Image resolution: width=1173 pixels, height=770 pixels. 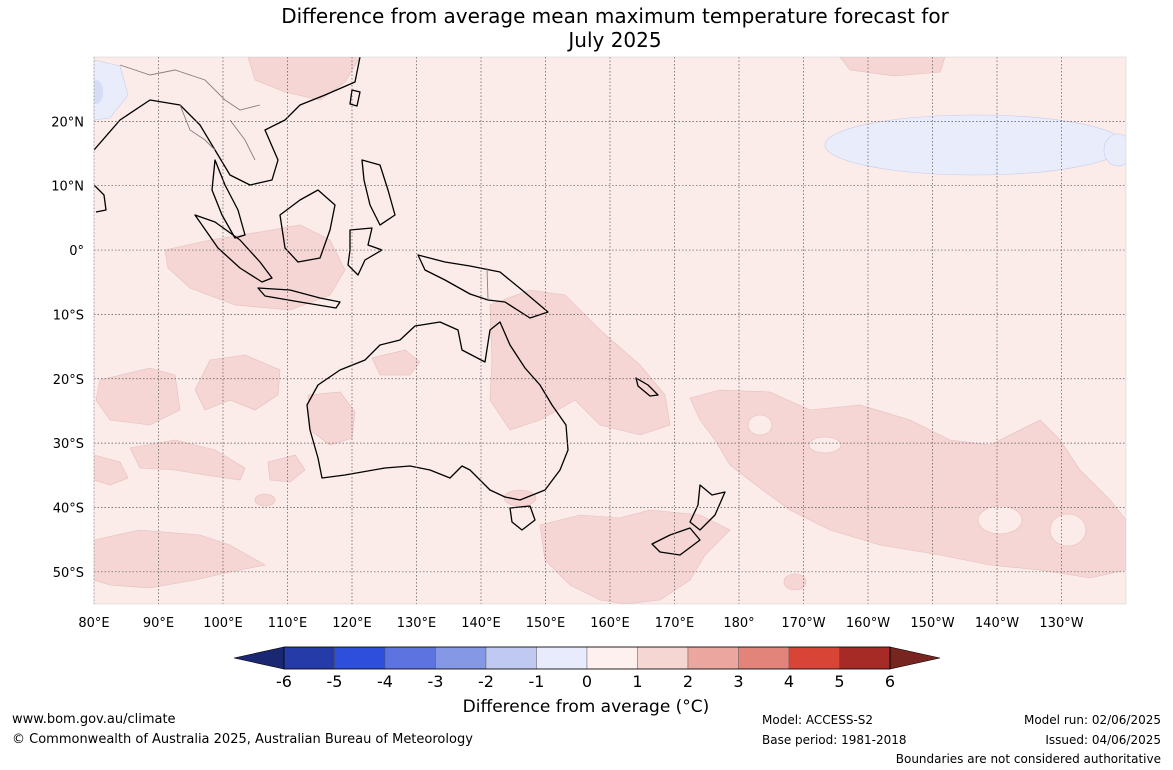 What do you see at coordinates (615, 40) in the screenshot?
I see `title-line-2: July 2025` at bounding box center [615, 40].